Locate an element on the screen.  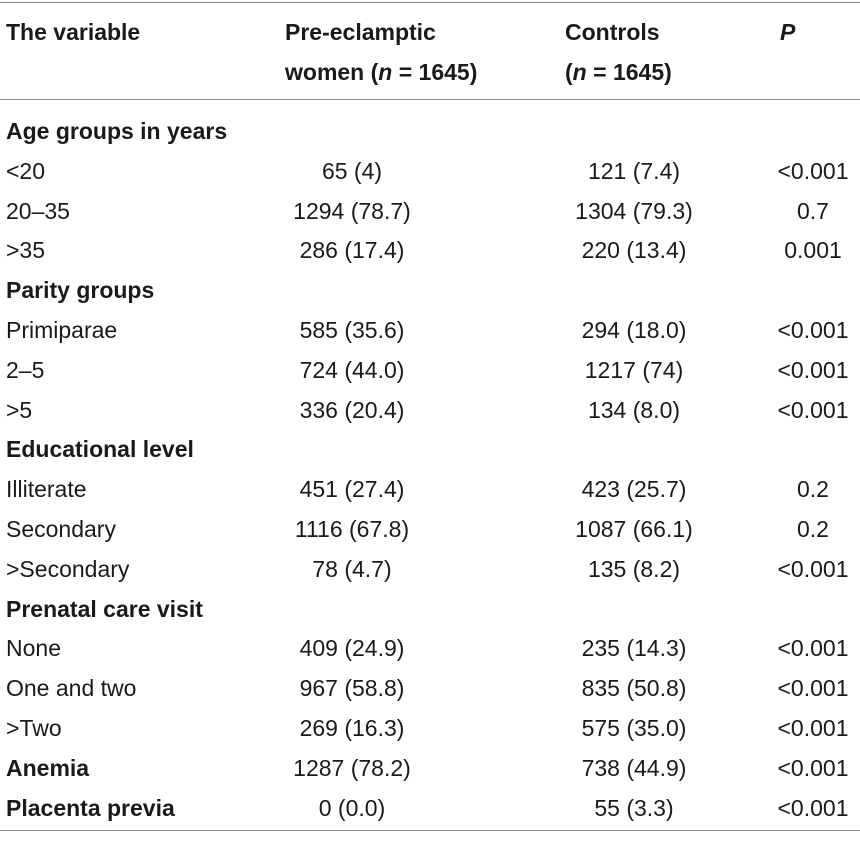
row-group-label: Educational level is located at coordinates (100, 449).